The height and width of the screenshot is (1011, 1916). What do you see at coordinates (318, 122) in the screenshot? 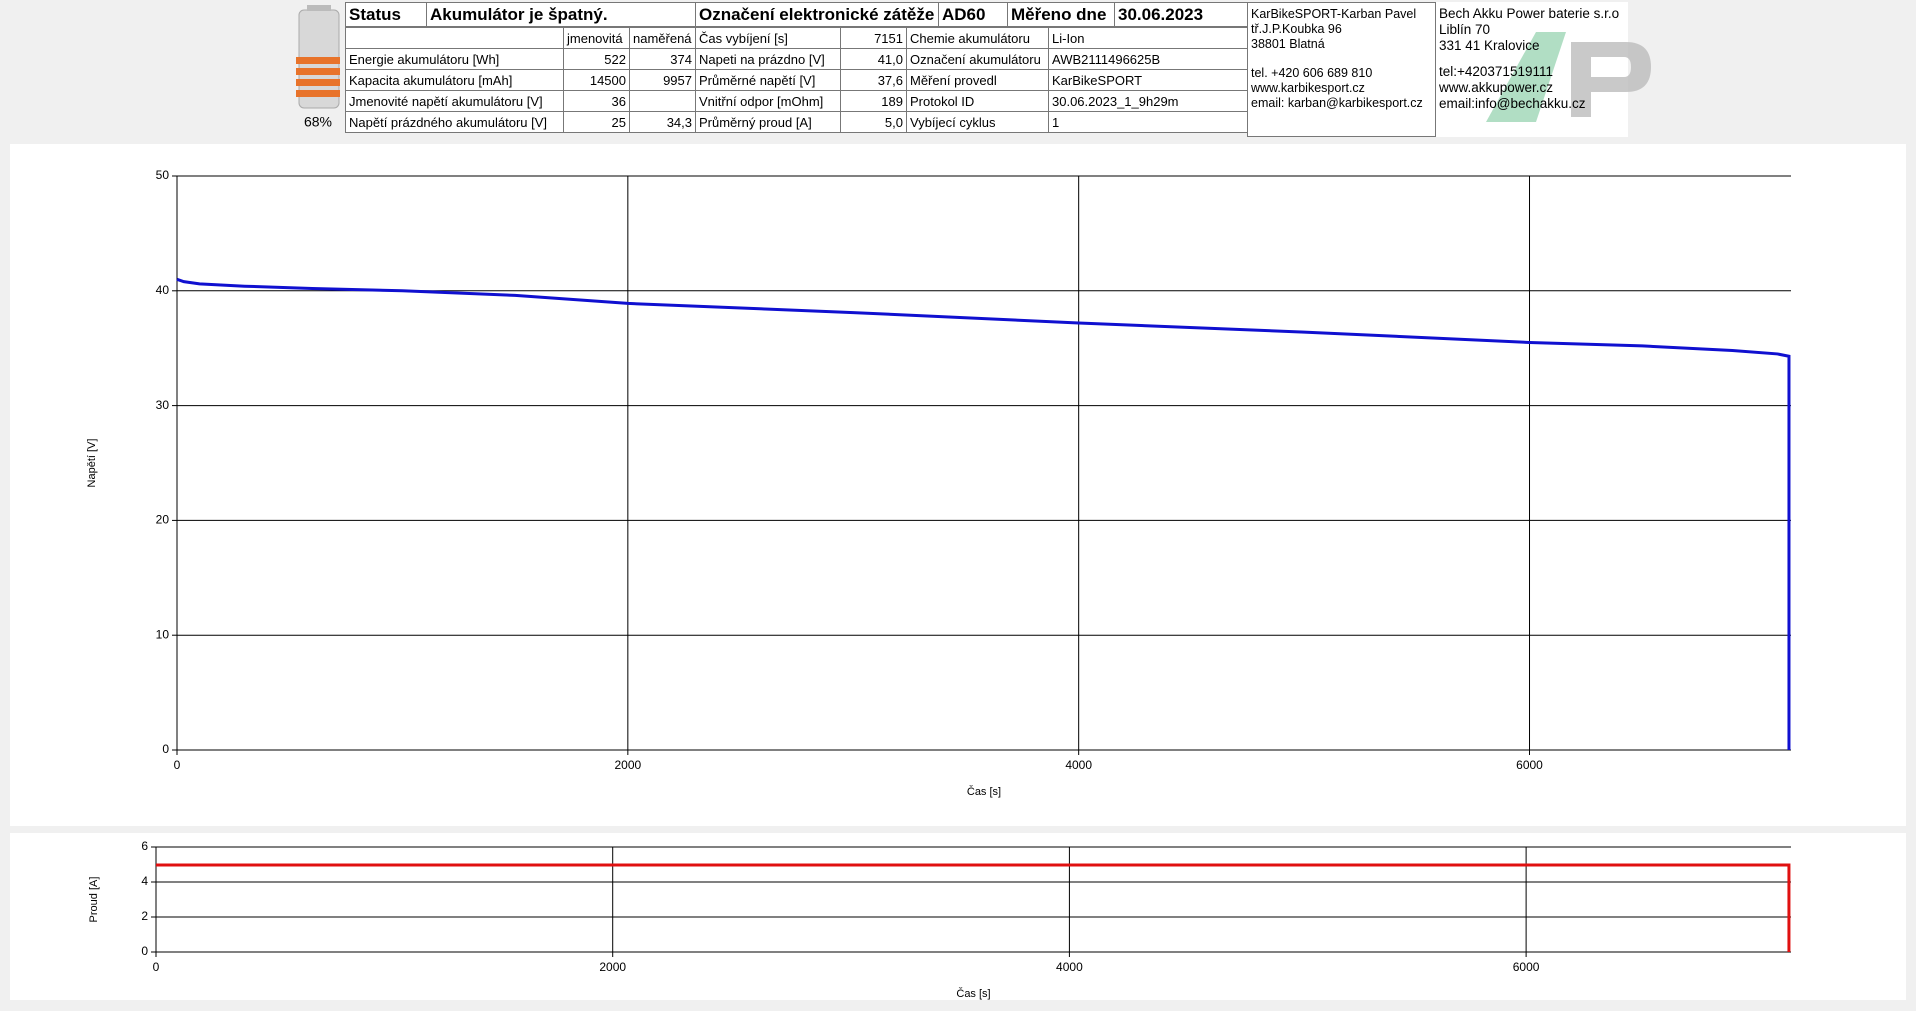
I see `battery-level: 68%` at bounding box center [318, 122].